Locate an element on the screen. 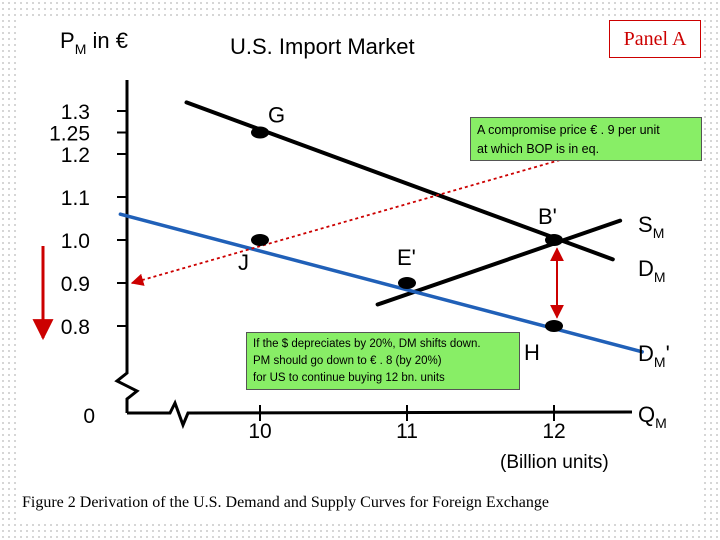 The height and width of the screenshot is (540, 720). compromise-note-line-1: A compromise price € . 9 per unit is located at coordinates (568, 130).